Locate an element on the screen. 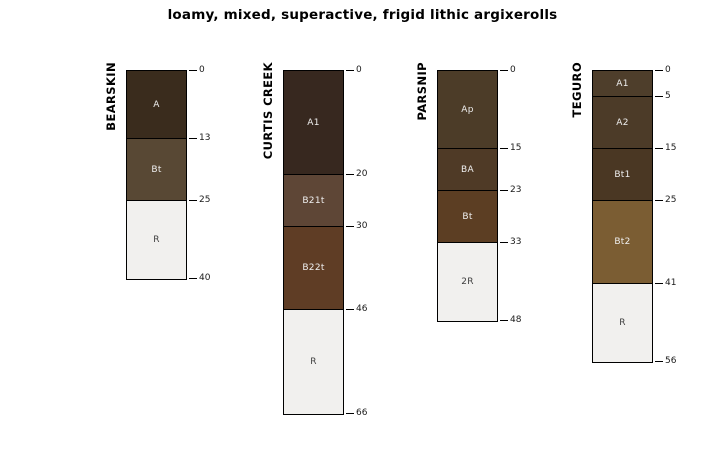 The width and height of the screenshot is (725, 450). horizon-rect: Ap is located at coordinates (467, 110).